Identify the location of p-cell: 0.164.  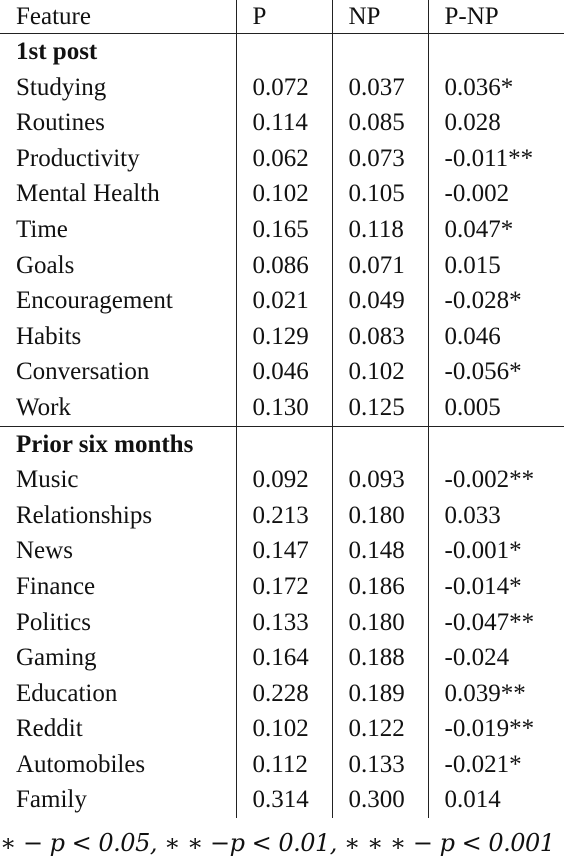
(283, 658).